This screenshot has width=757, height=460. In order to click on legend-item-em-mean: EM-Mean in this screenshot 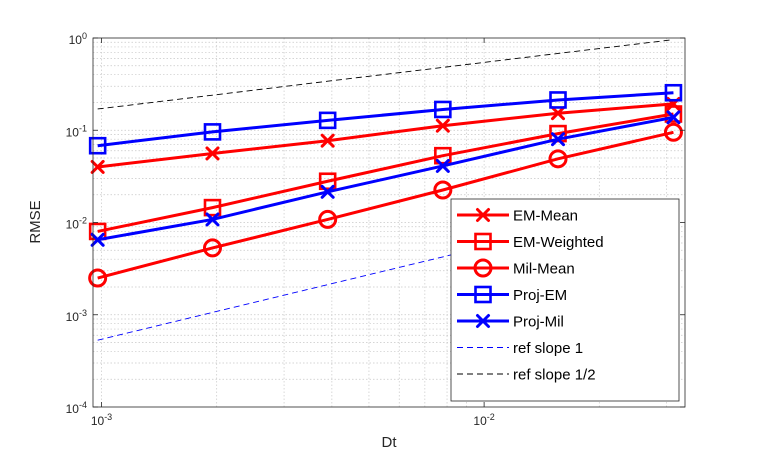, I will do `click(517, 216)`.